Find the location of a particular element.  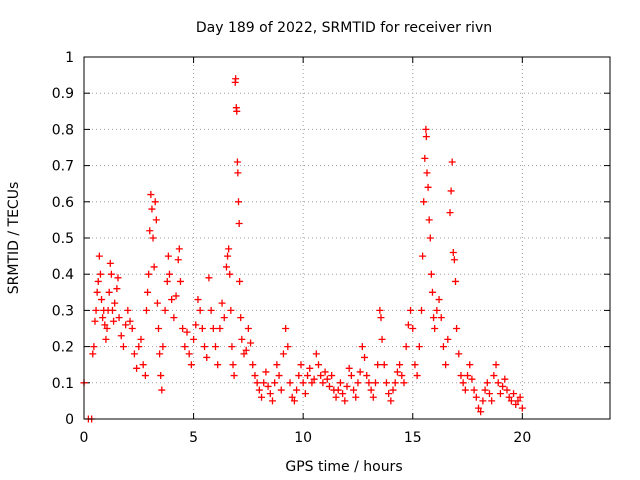

y-axis-label: SRMTID / TECUs is located at coordinates (14, 238).